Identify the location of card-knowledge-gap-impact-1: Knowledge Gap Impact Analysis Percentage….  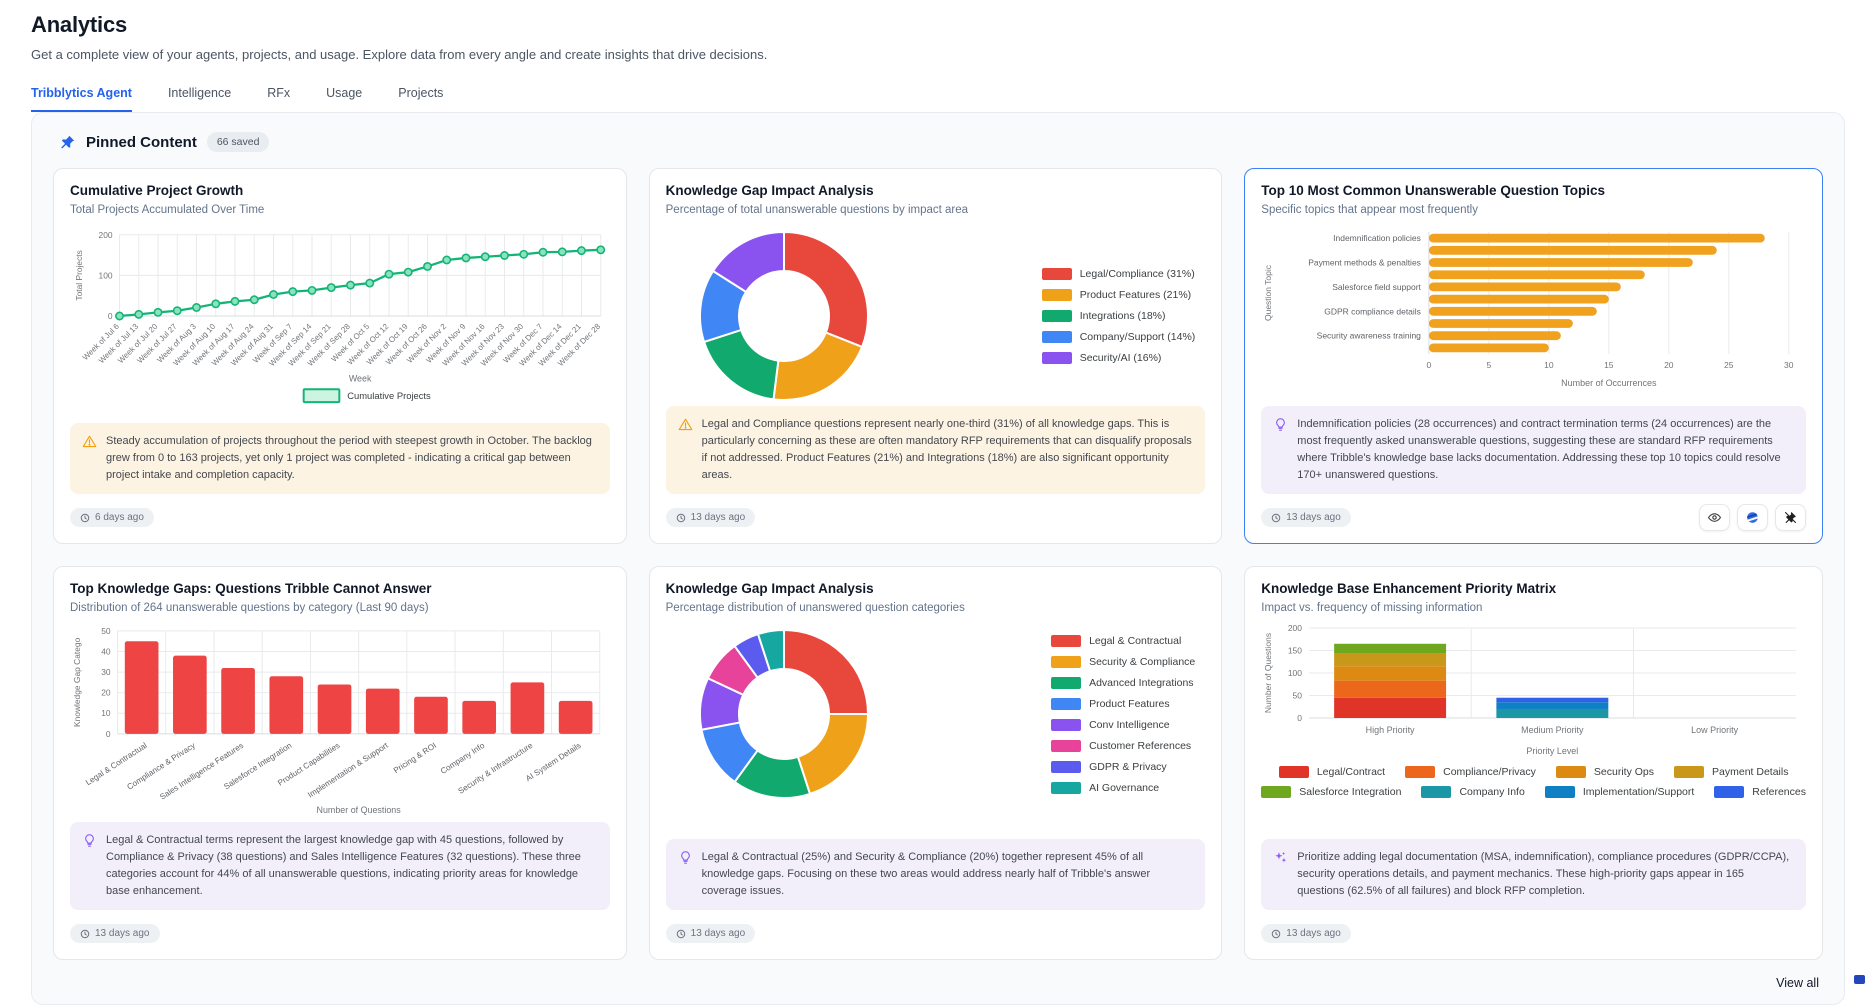
(935, 356).